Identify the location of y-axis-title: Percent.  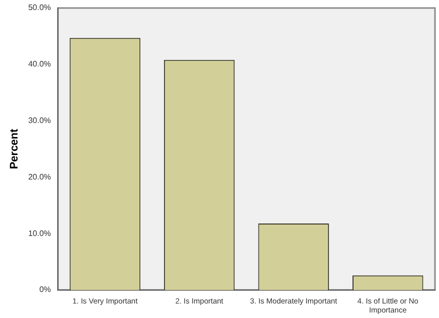
(14, 149).